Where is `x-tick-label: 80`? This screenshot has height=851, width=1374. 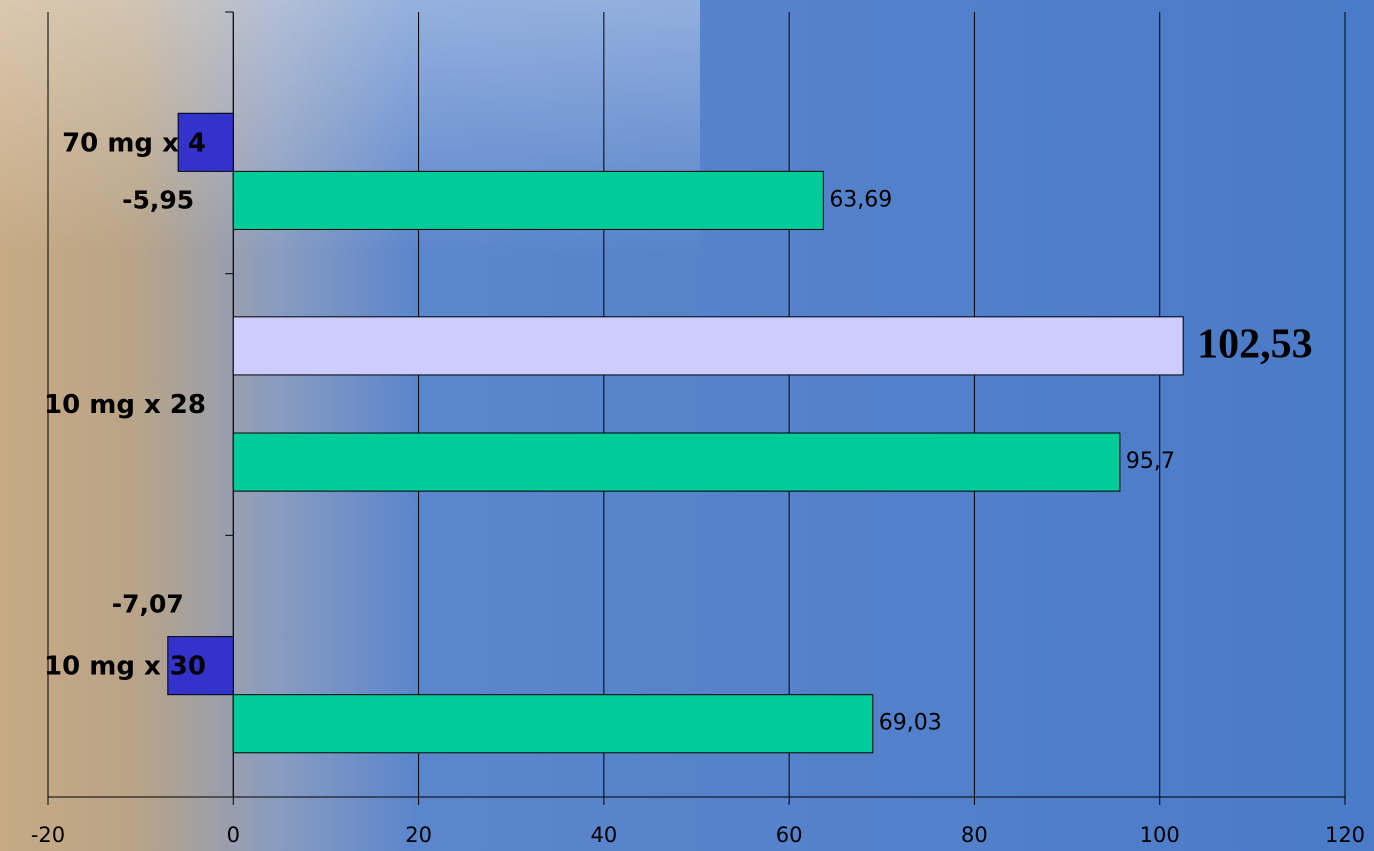 x-tick-label: 80 is located at coordinates (974, 835).